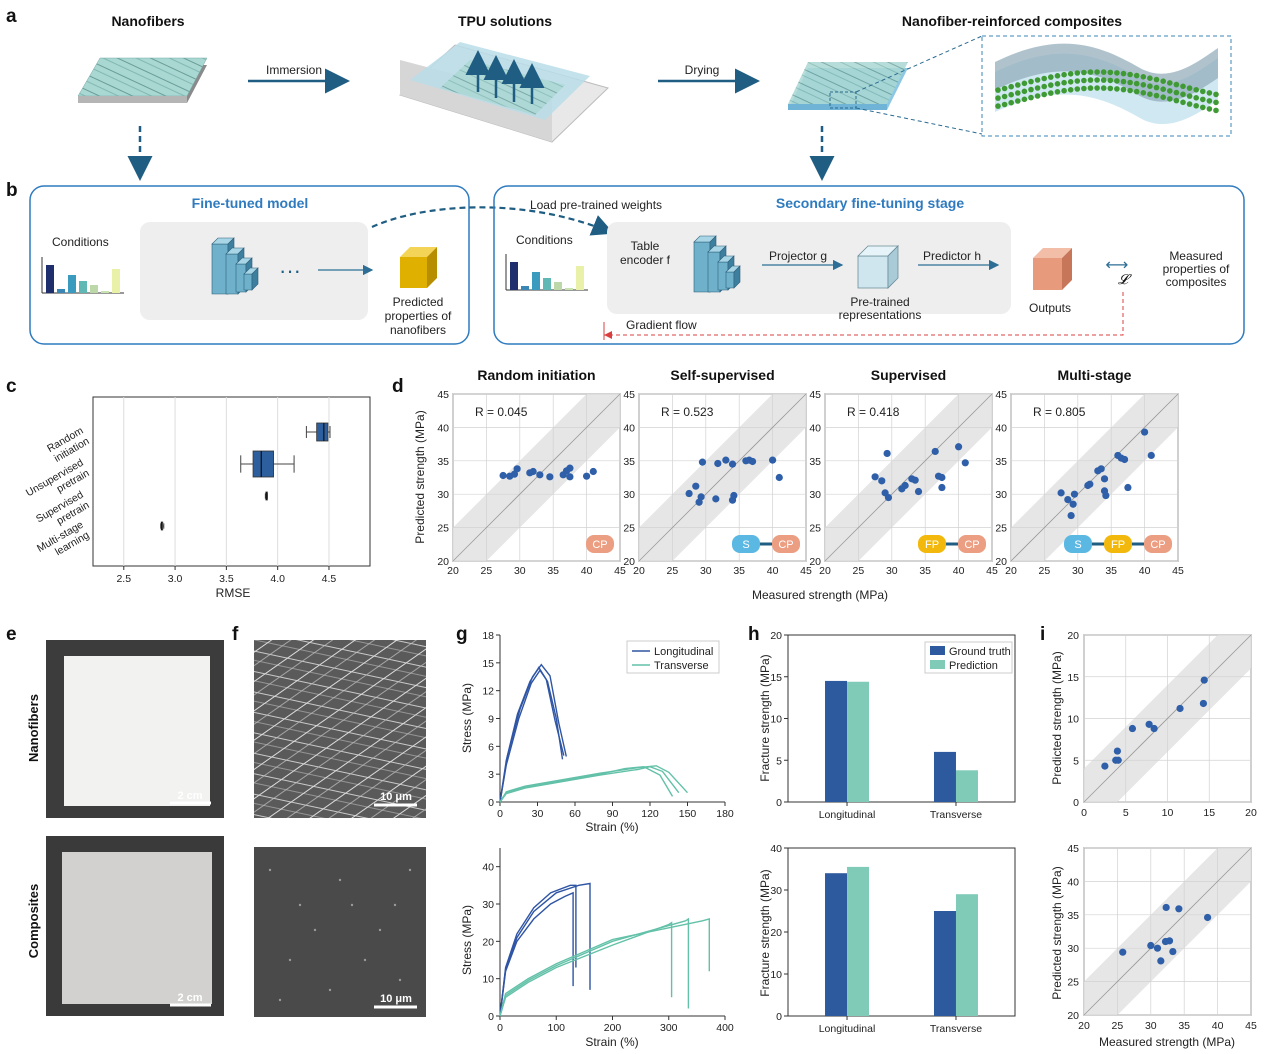 The height and width of the screenshot is (1054, 1269). What do you see at coordinates (1168, 813) in the screenshot?
I see `x-tick-label: 10` at bounding box center [1168, 813].